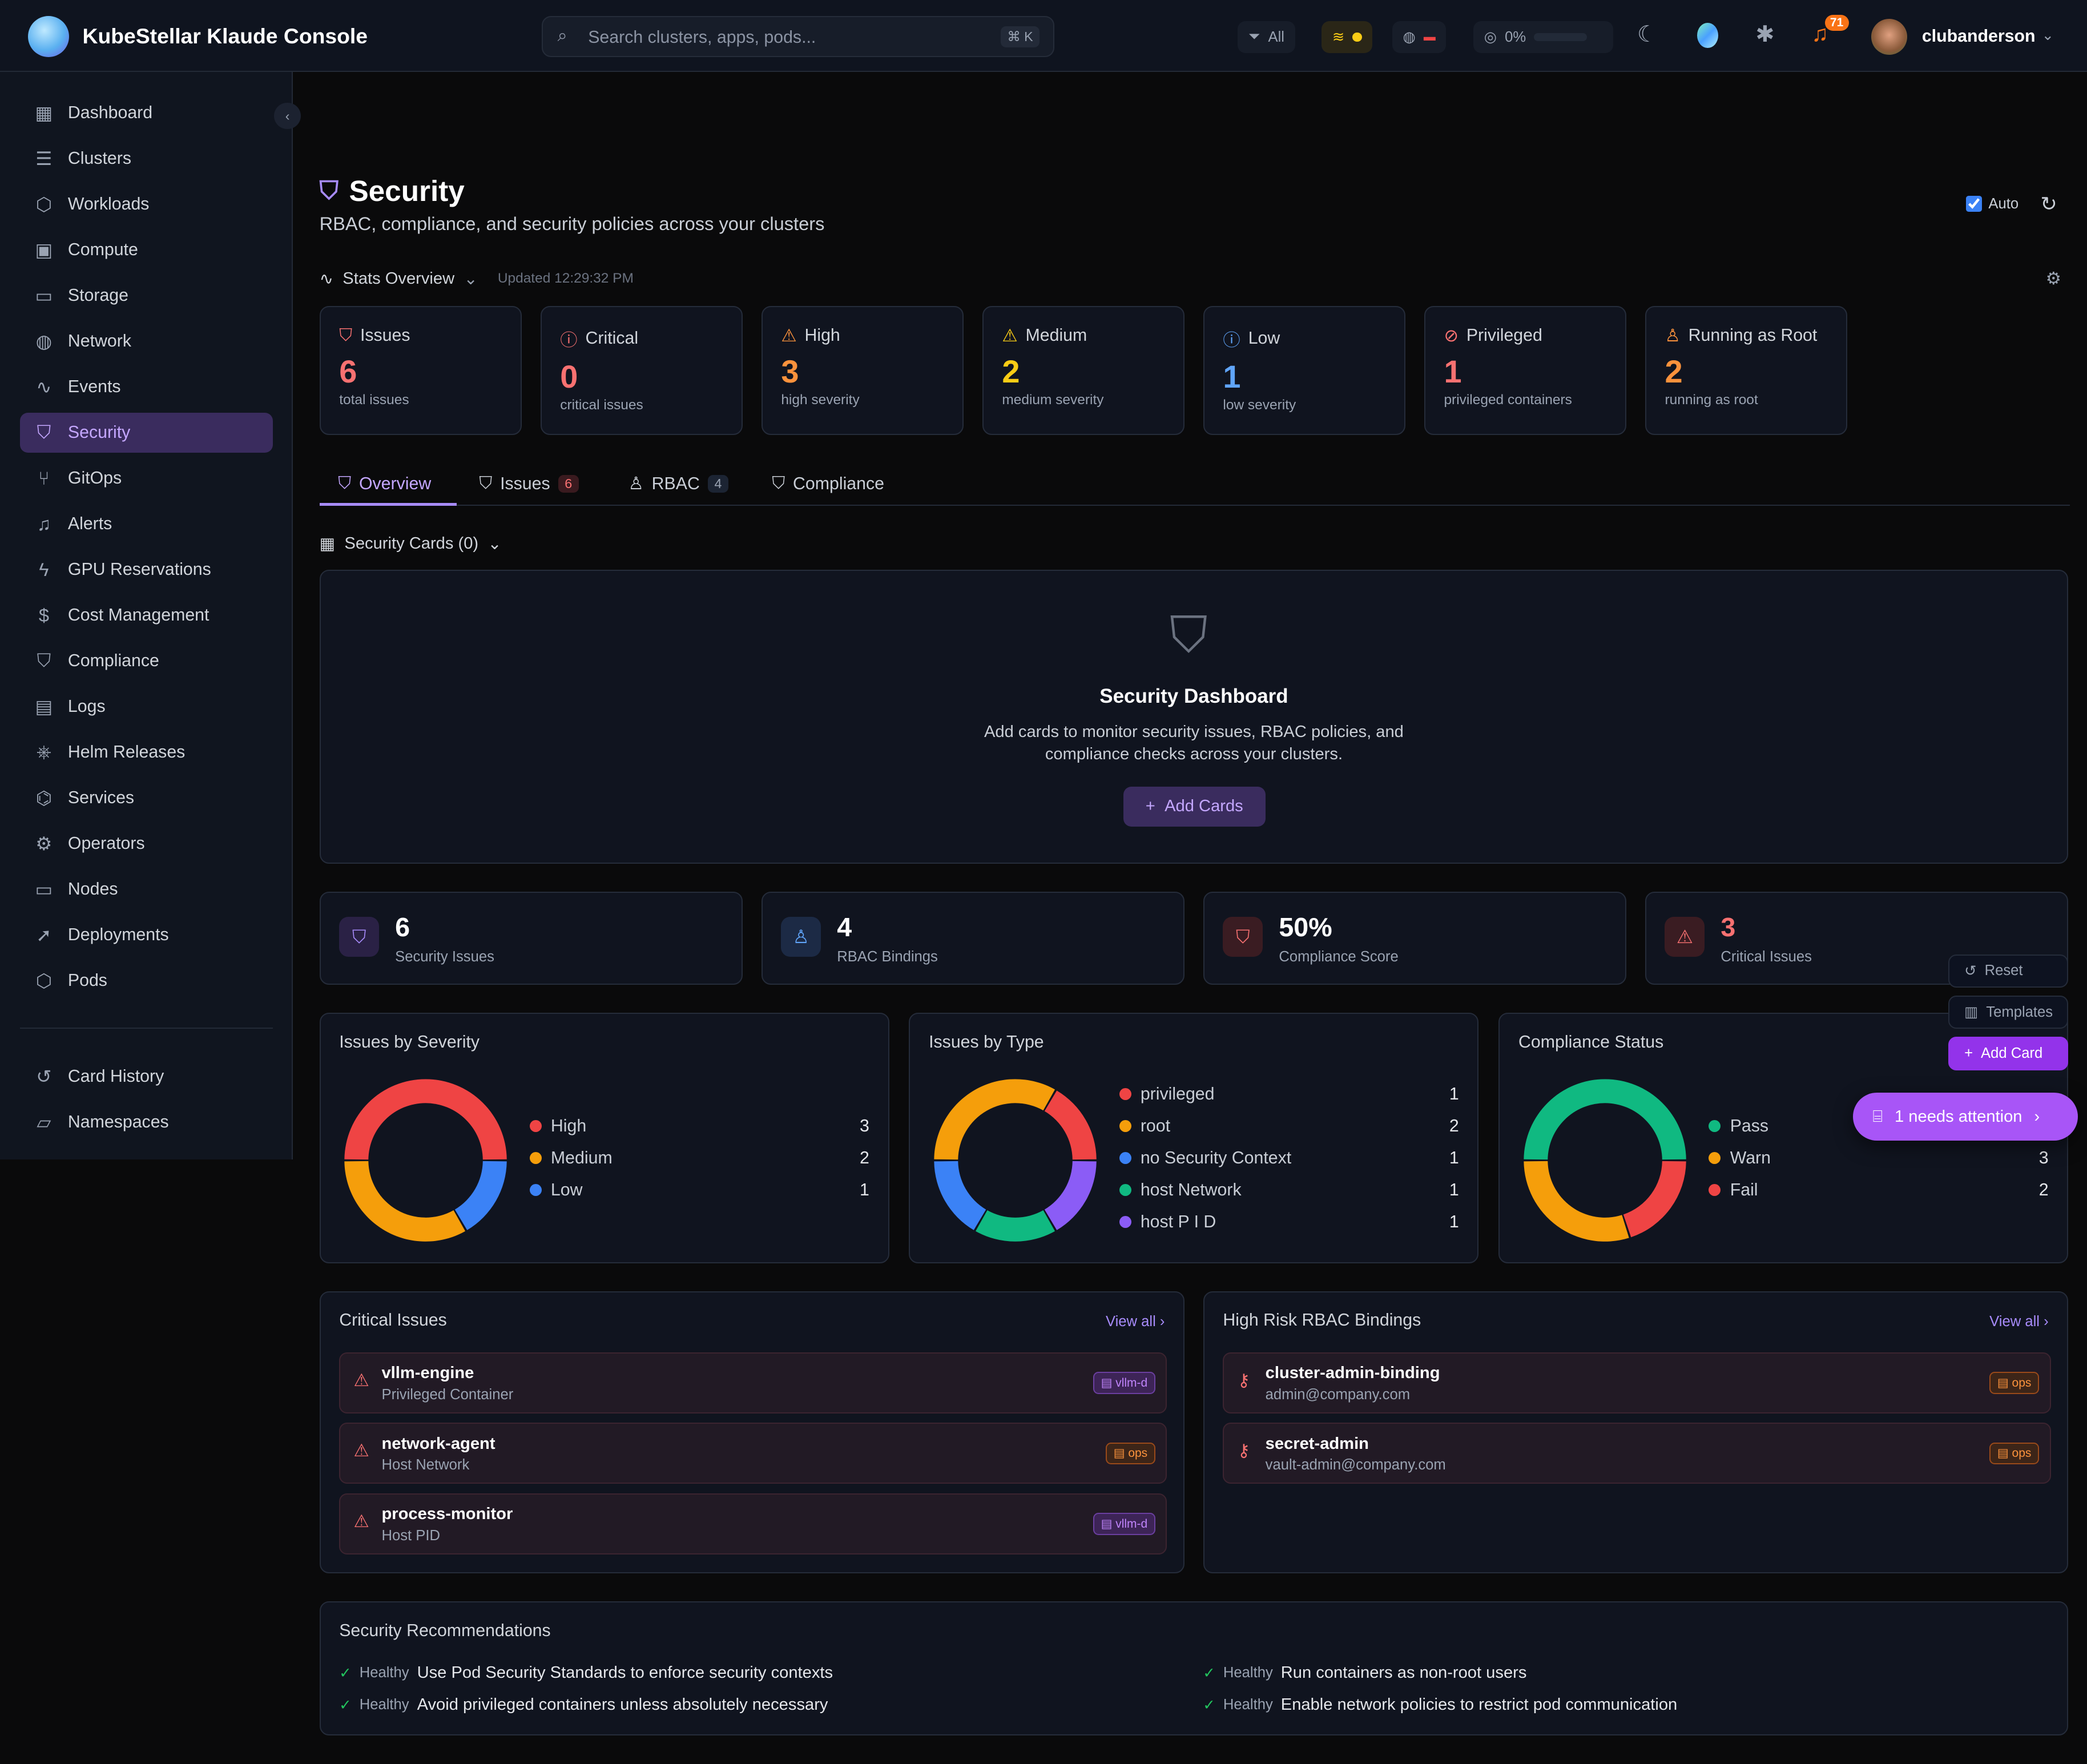  Describe the element at coordinates (146, 524) in the screenshot. I see `sidebar-item-alerts: ♫ Alerts` at that location.